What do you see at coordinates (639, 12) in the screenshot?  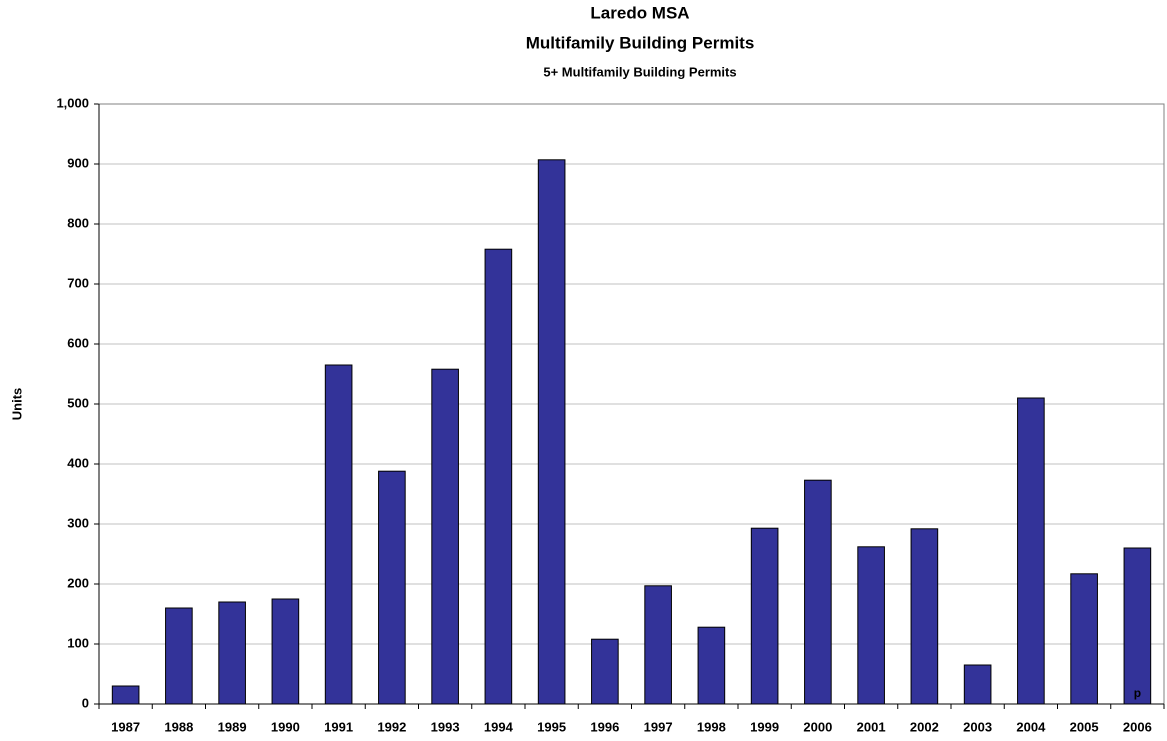 I see `chart-title: Laredo MSA` at bounding box center [639, 12].